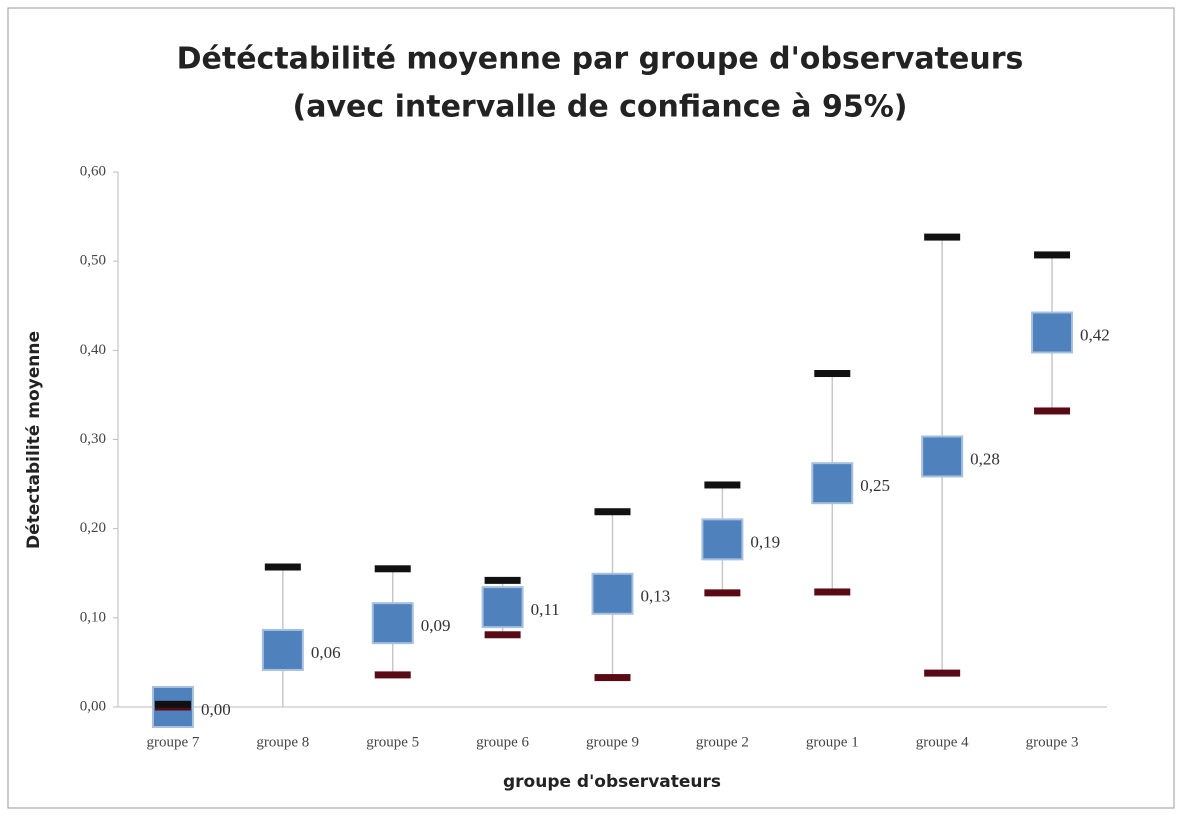 The height and width of the screenshot is (816, 1182). Describe the element at coordinates (985, 458) in the screenshot. I see `data-label: 0,28` at that location.